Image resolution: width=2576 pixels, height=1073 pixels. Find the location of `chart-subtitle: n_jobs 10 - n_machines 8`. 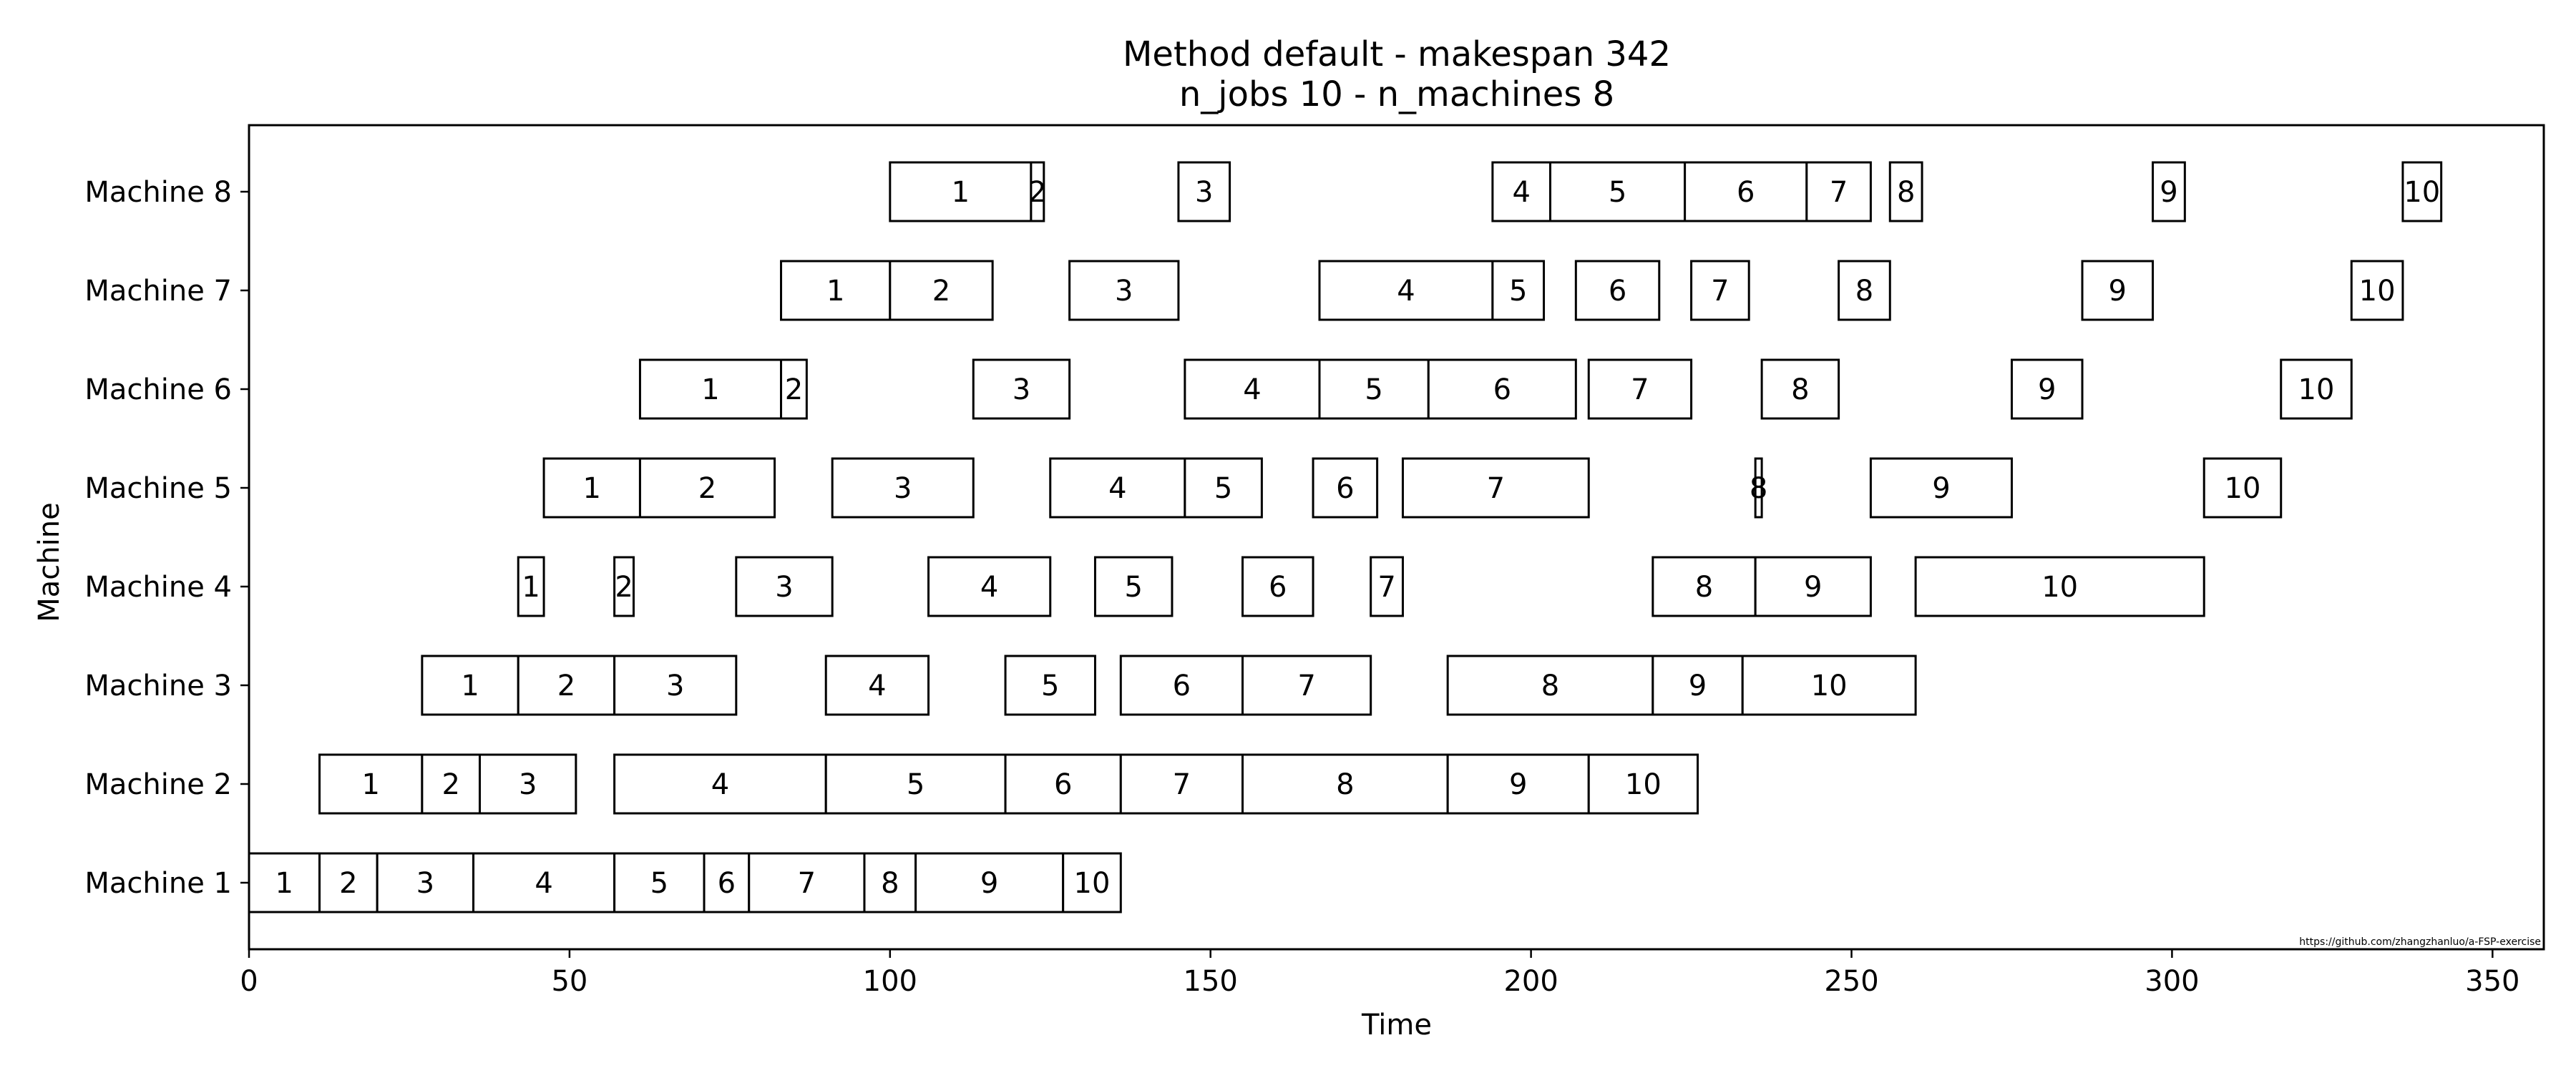

chart-subtitle: n_jobs 10 - n_machines 8 is located at coordinates (1396, 94).